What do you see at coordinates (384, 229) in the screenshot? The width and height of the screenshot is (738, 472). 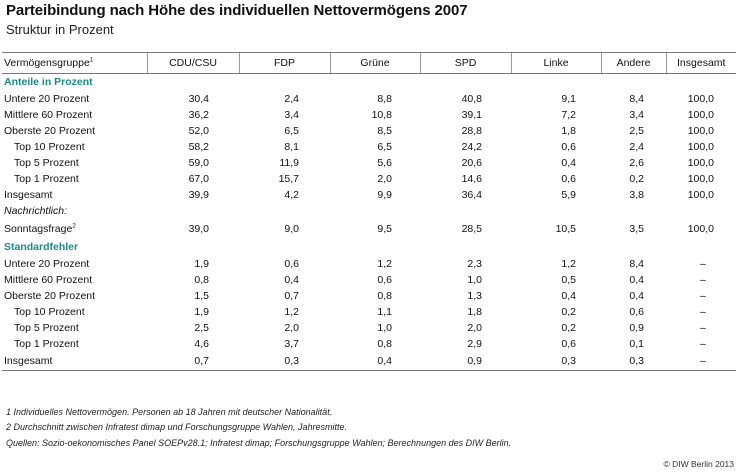 I see `table-cell: 9,5` at bounding box center [384, 229].